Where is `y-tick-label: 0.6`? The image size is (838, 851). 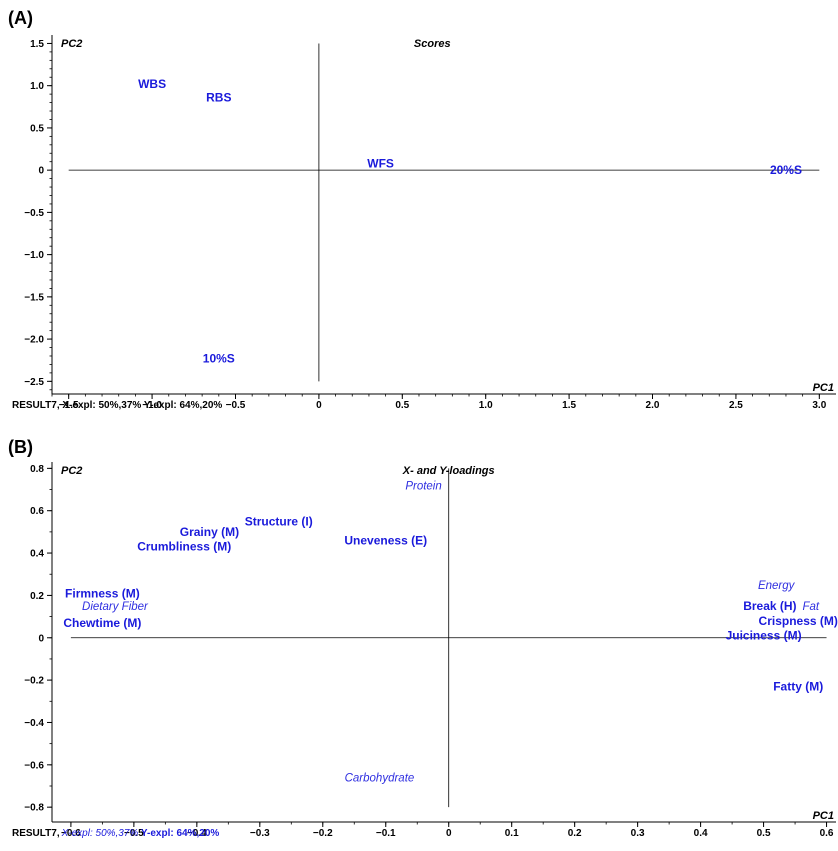 y-tick-label: 0.6 is located at coordinates (37, 511).